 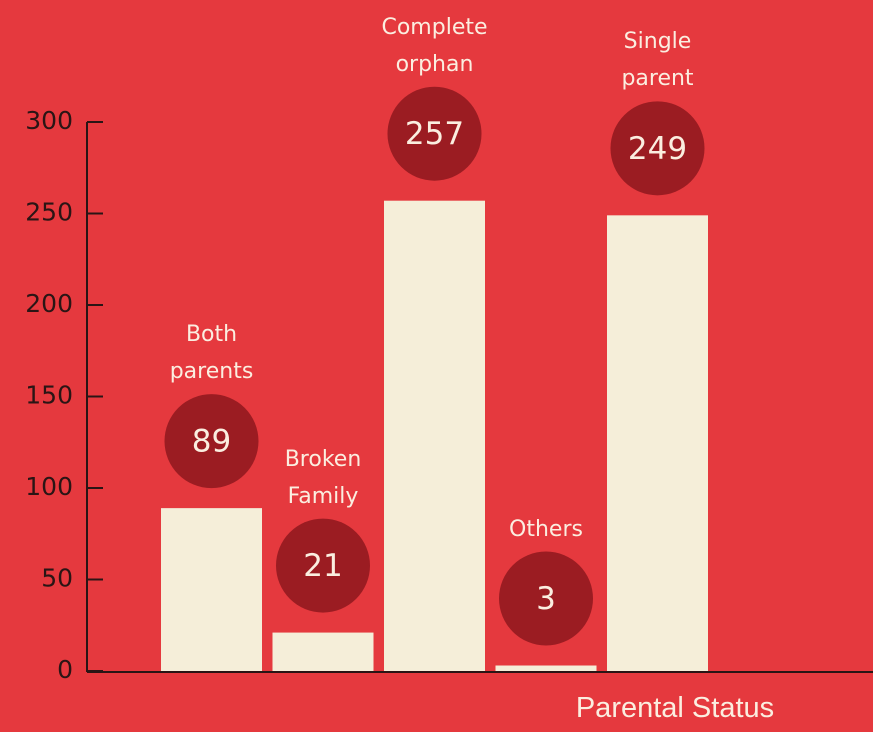 I want to click on data-label: 21, so click(x=322, y=566).